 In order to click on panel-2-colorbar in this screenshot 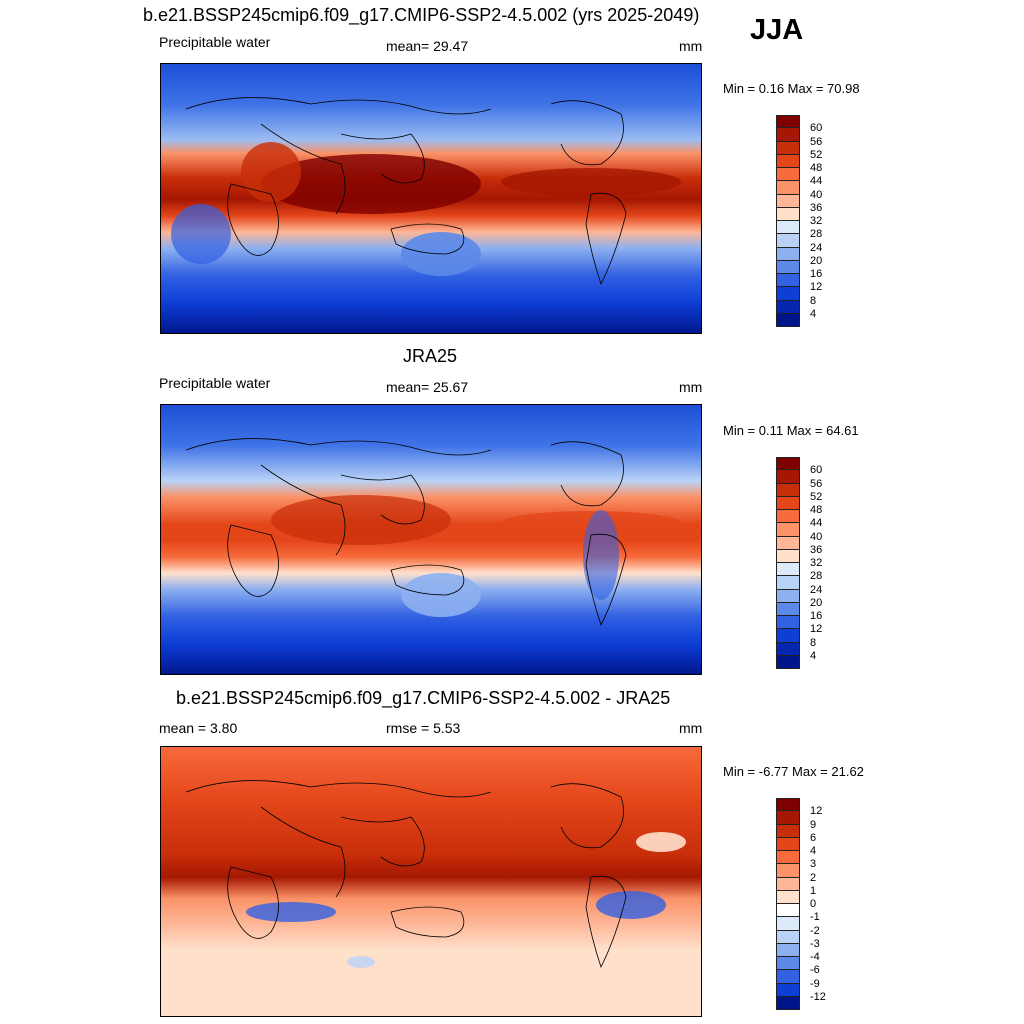, I will do `click(788, 563)`.